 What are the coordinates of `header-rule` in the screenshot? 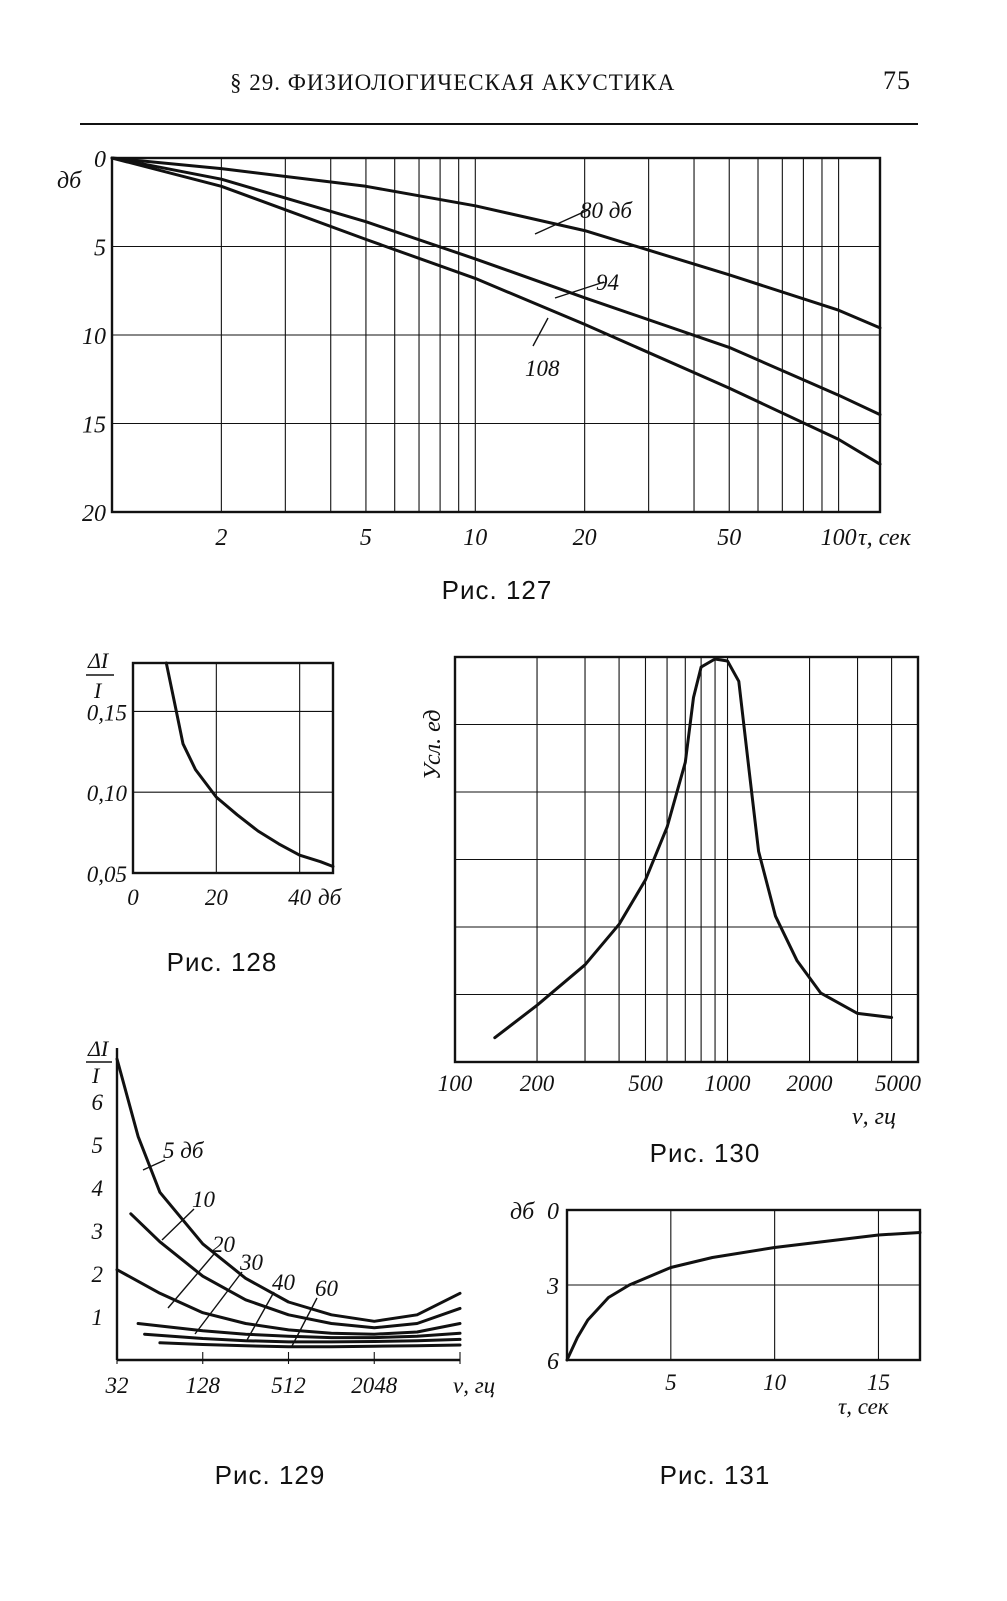 It's located at (499, 124).